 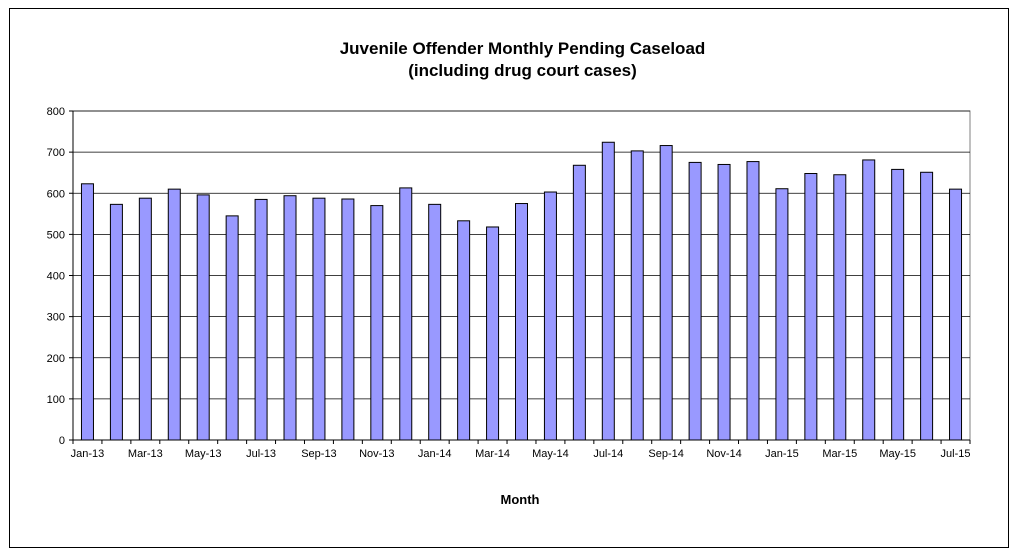 What do you see at coordinates (56, 359) in the screenshot?
I see `y-tick-label: 200` at bounding box center [56, 359].